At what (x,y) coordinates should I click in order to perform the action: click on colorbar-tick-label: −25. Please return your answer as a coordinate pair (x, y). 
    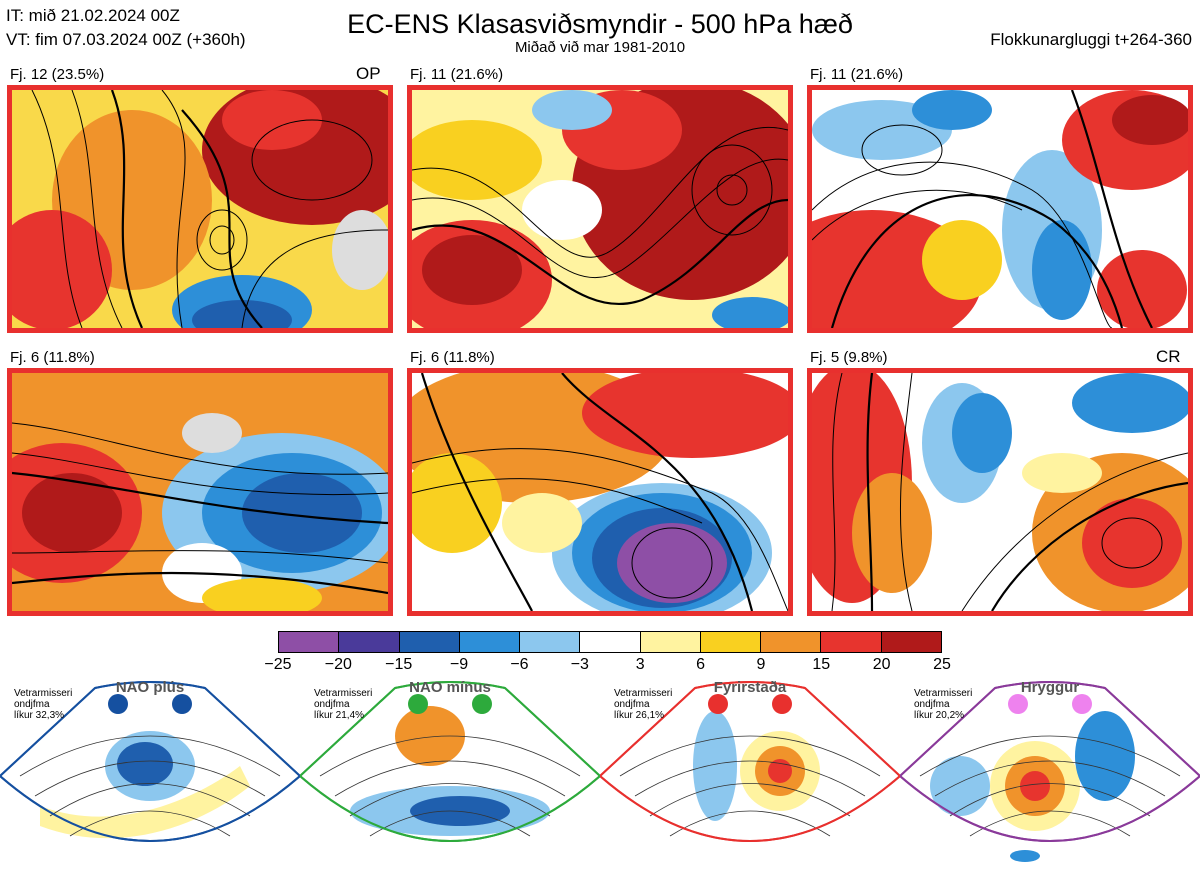
    Looking at the image, I should click on (278, 664).